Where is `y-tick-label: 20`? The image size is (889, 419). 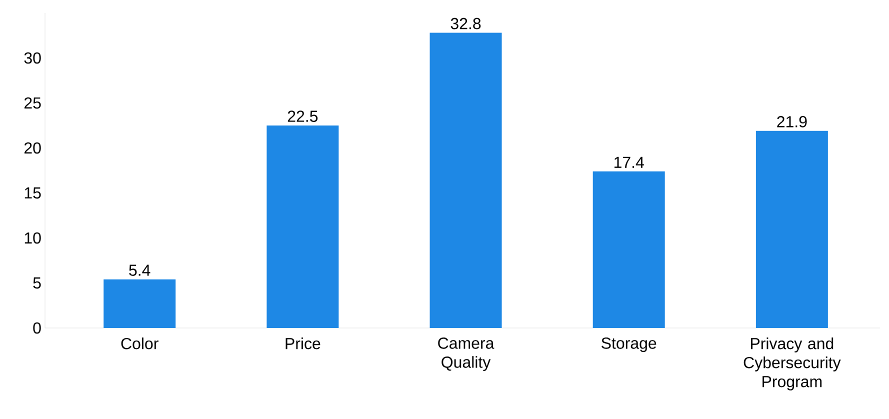
y-tick-label: 20 is located at coordinates (32, 148).